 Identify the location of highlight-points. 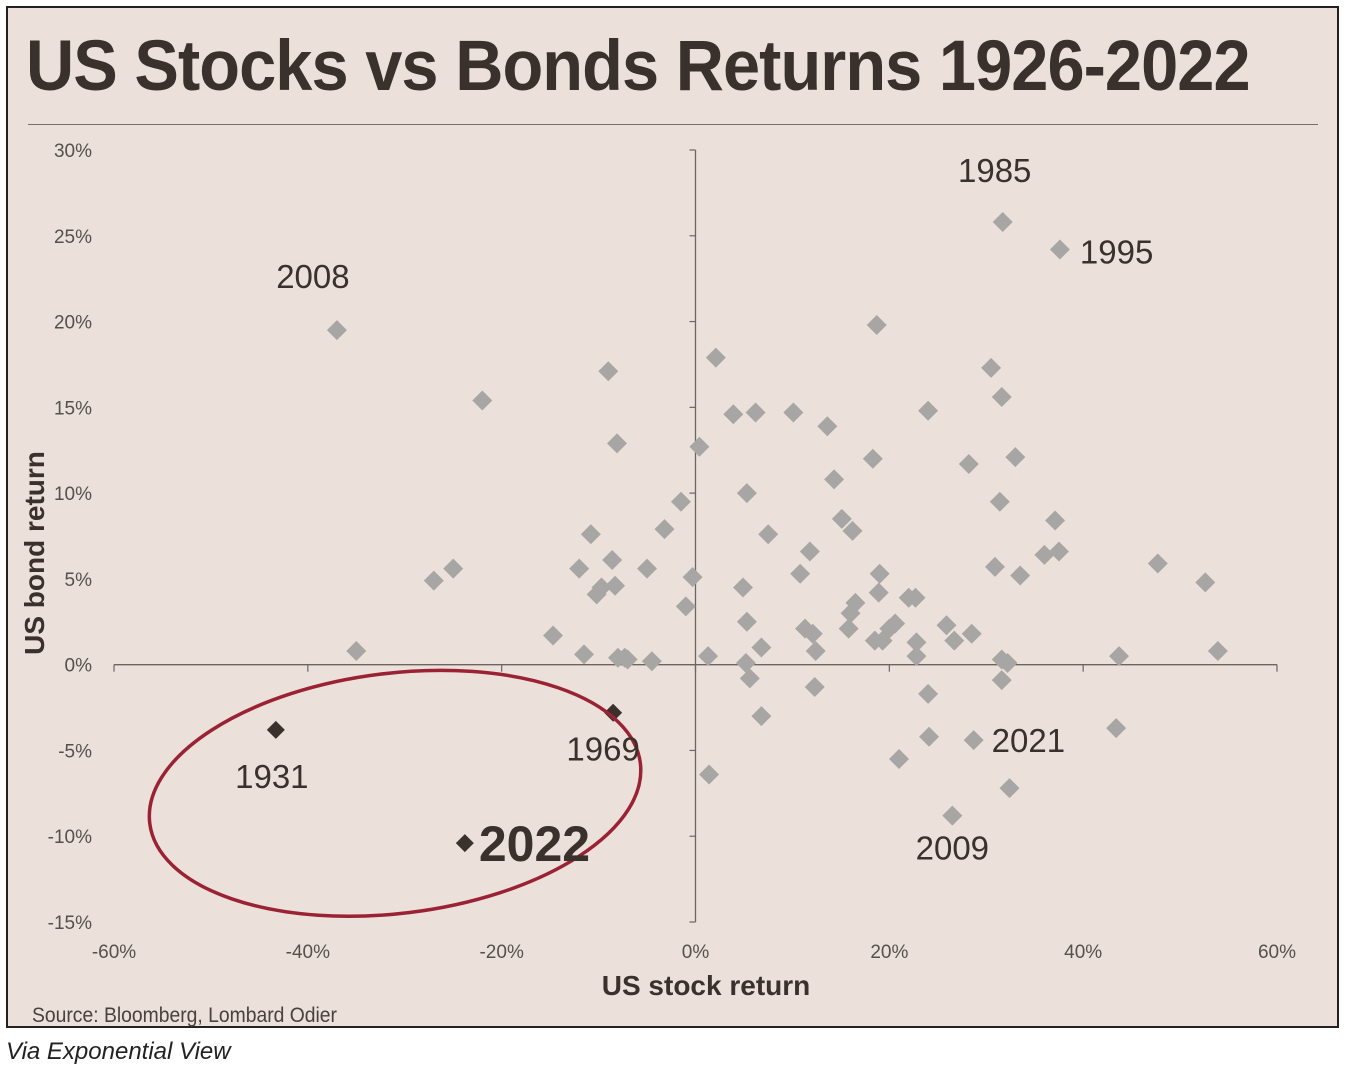
(444, 778).